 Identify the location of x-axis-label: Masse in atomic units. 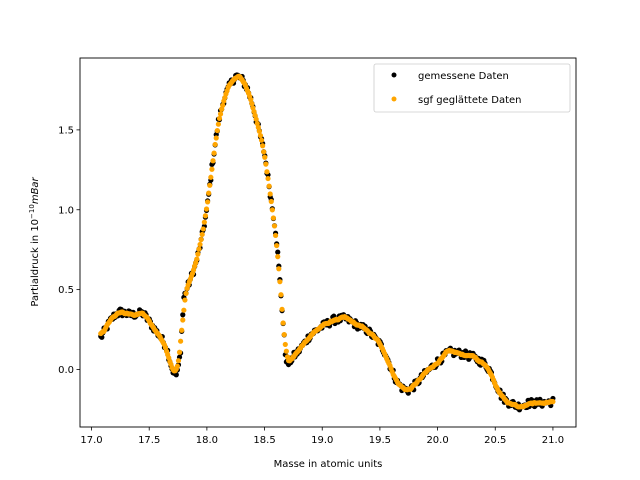
(328, 464).